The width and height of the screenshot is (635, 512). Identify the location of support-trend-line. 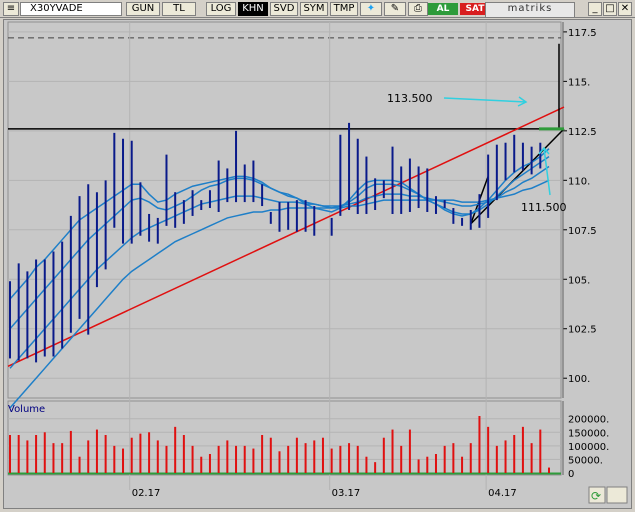
(517, 176).